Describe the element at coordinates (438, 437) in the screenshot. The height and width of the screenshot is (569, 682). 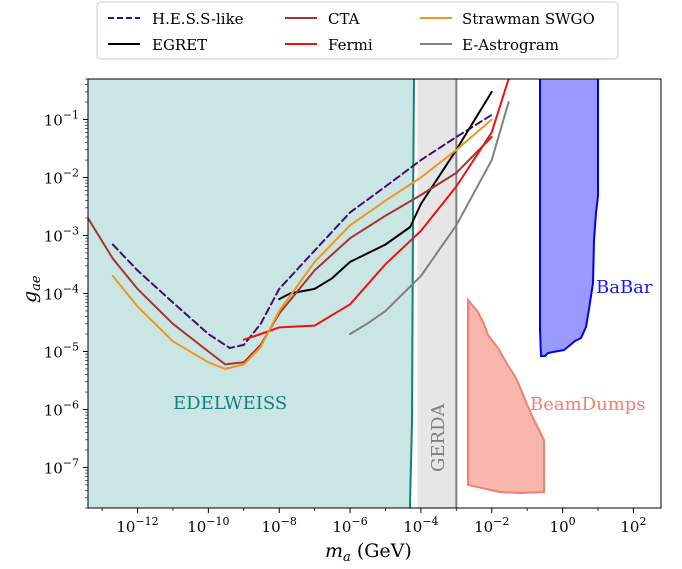
I see `gerda-label: GERDA` at that location.